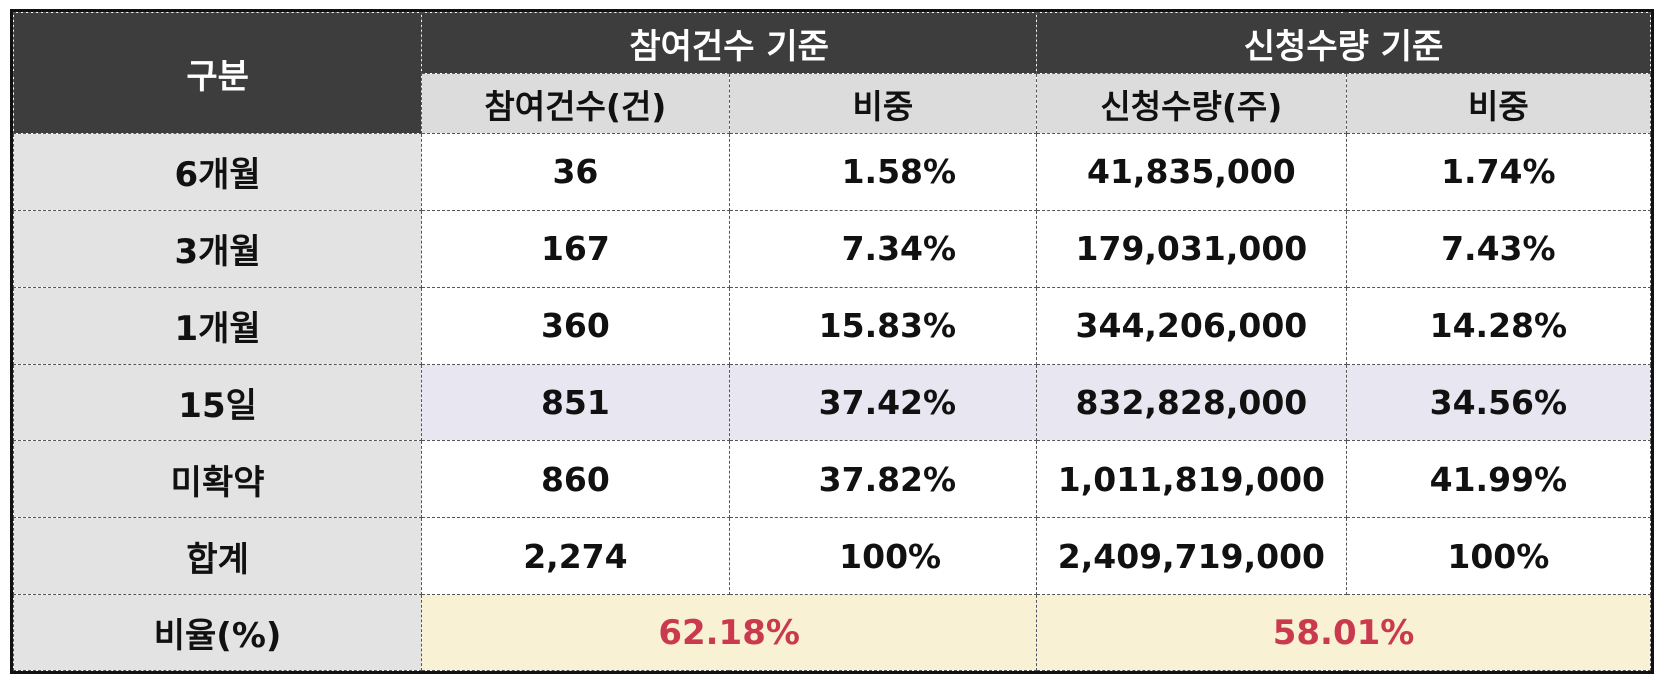  I want to click on count-cell: 2,274, so click(575, 556).